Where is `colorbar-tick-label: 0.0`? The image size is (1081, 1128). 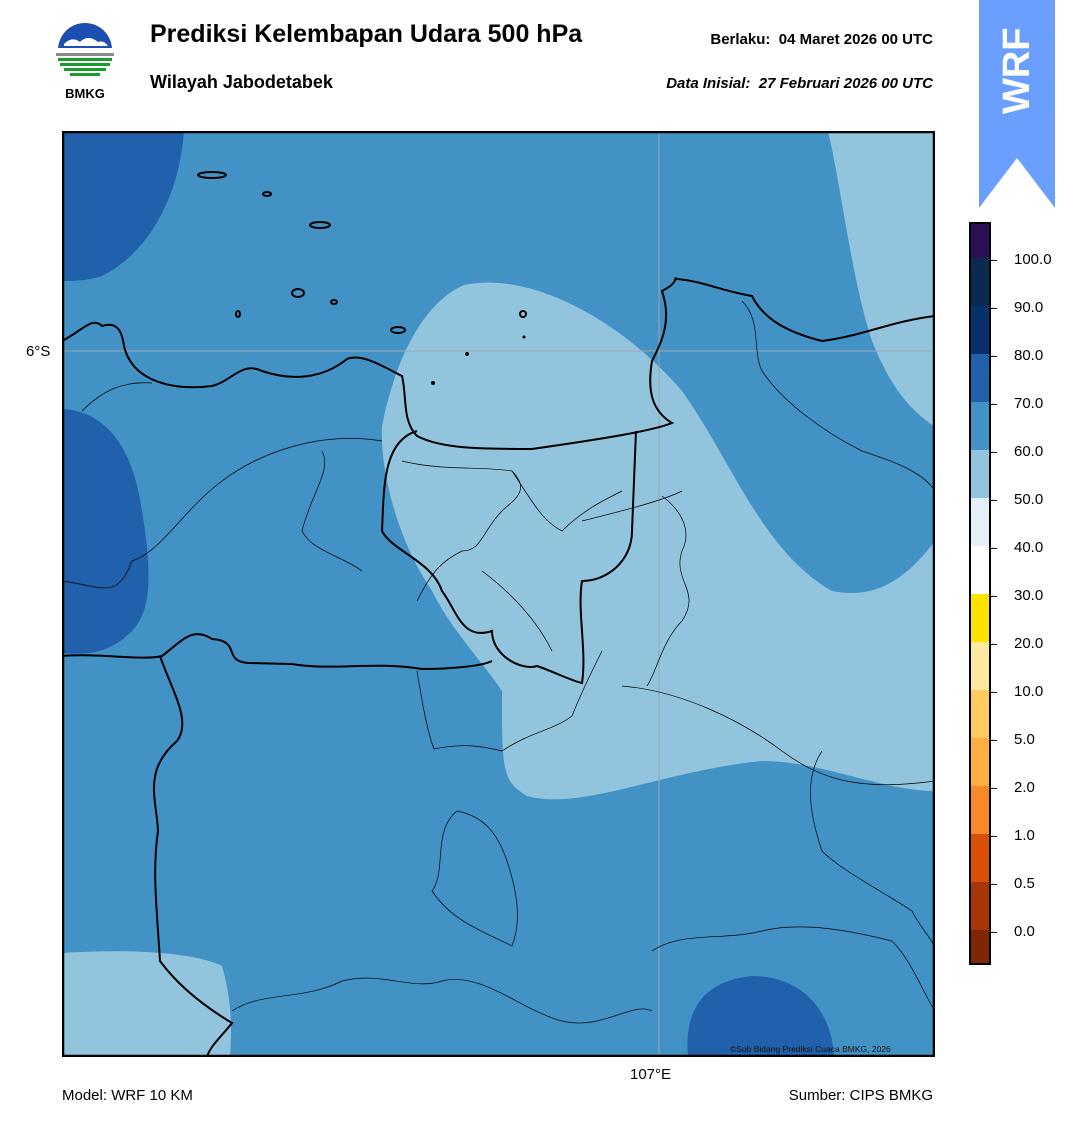
colorbar-tick-label: 0.0 is located at coordinates (1024, 931).